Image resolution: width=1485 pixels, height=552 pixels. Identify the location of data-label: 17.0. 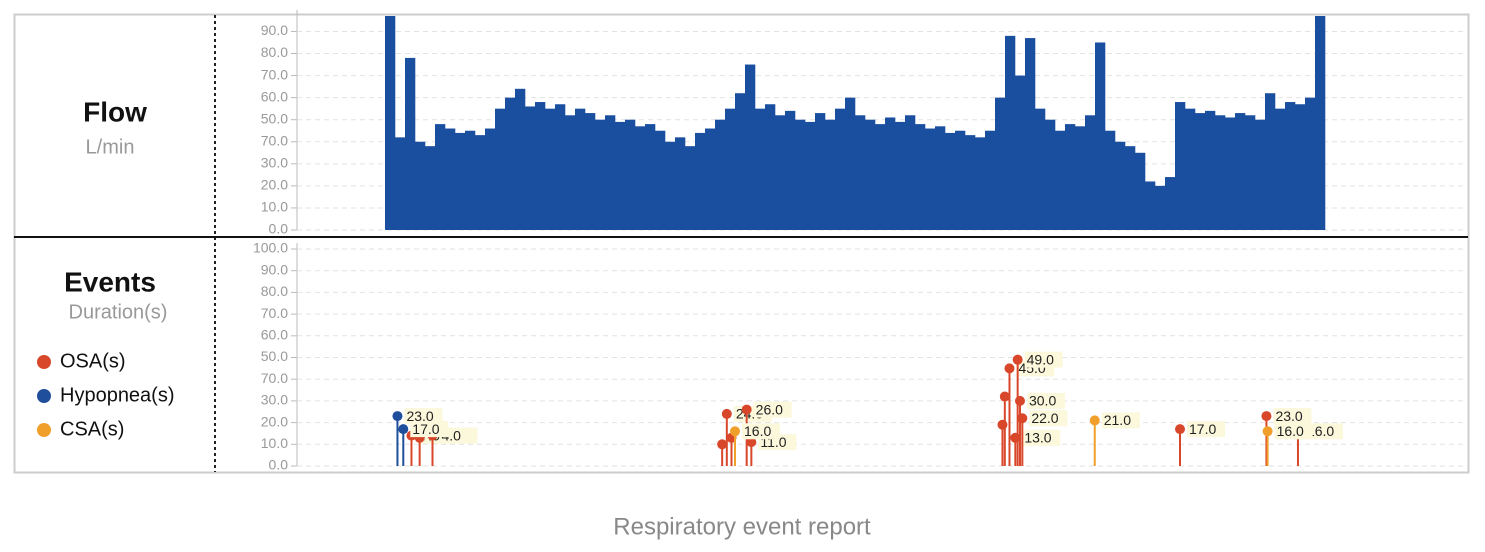
(1202, 429).